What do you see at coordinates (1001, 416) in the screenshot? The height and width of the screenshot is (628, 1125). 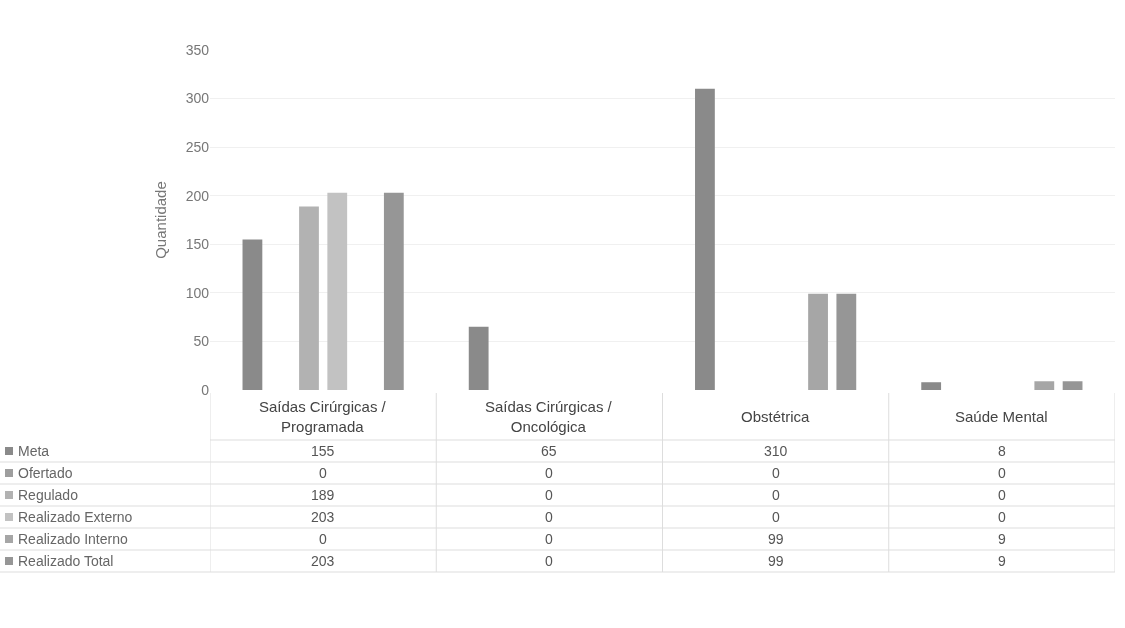 I see `x-tick-label: Saúde Mental` at bounding box center [1001, 416].